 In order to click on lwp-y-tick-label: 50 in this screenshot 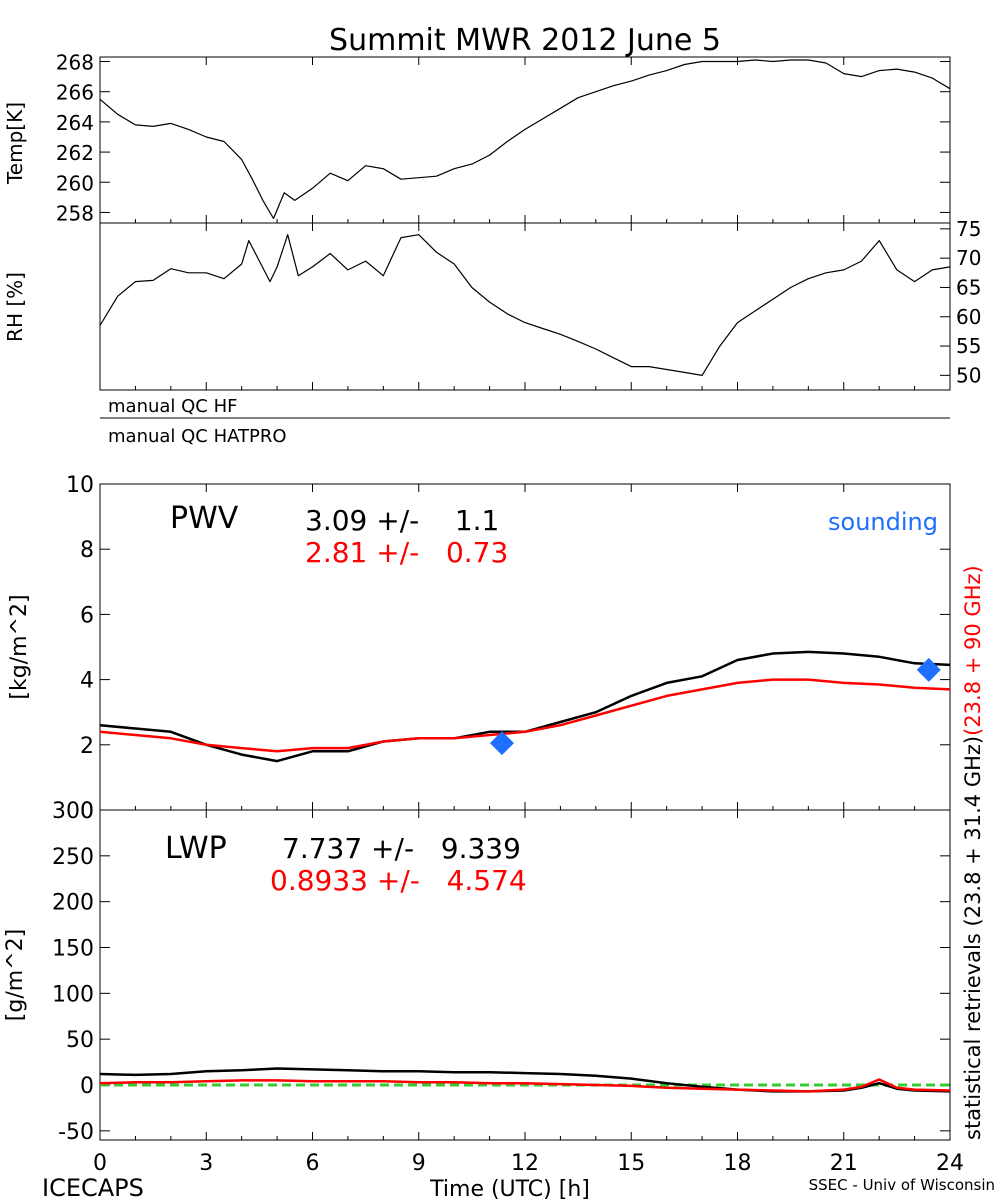, I will do `click(80, 1040)`.